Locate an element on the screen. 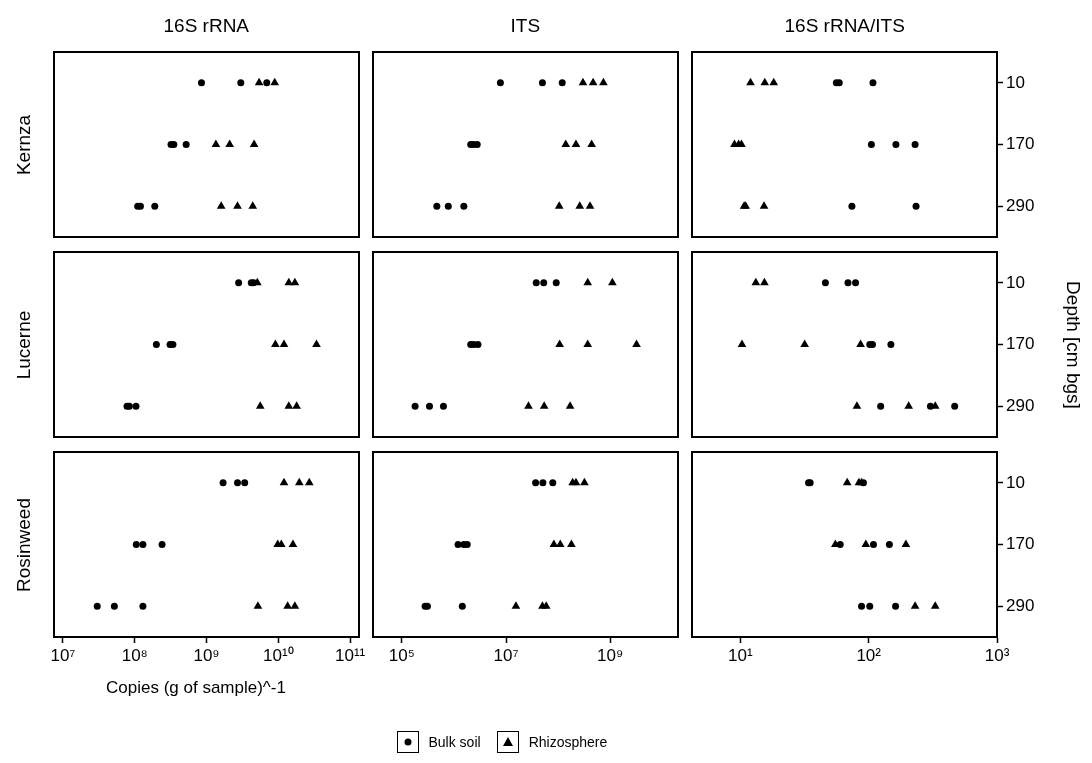 The height and width of the screenshot is (763, 1092). x-tick-label: 10³ is located at coordinates (997, 655).